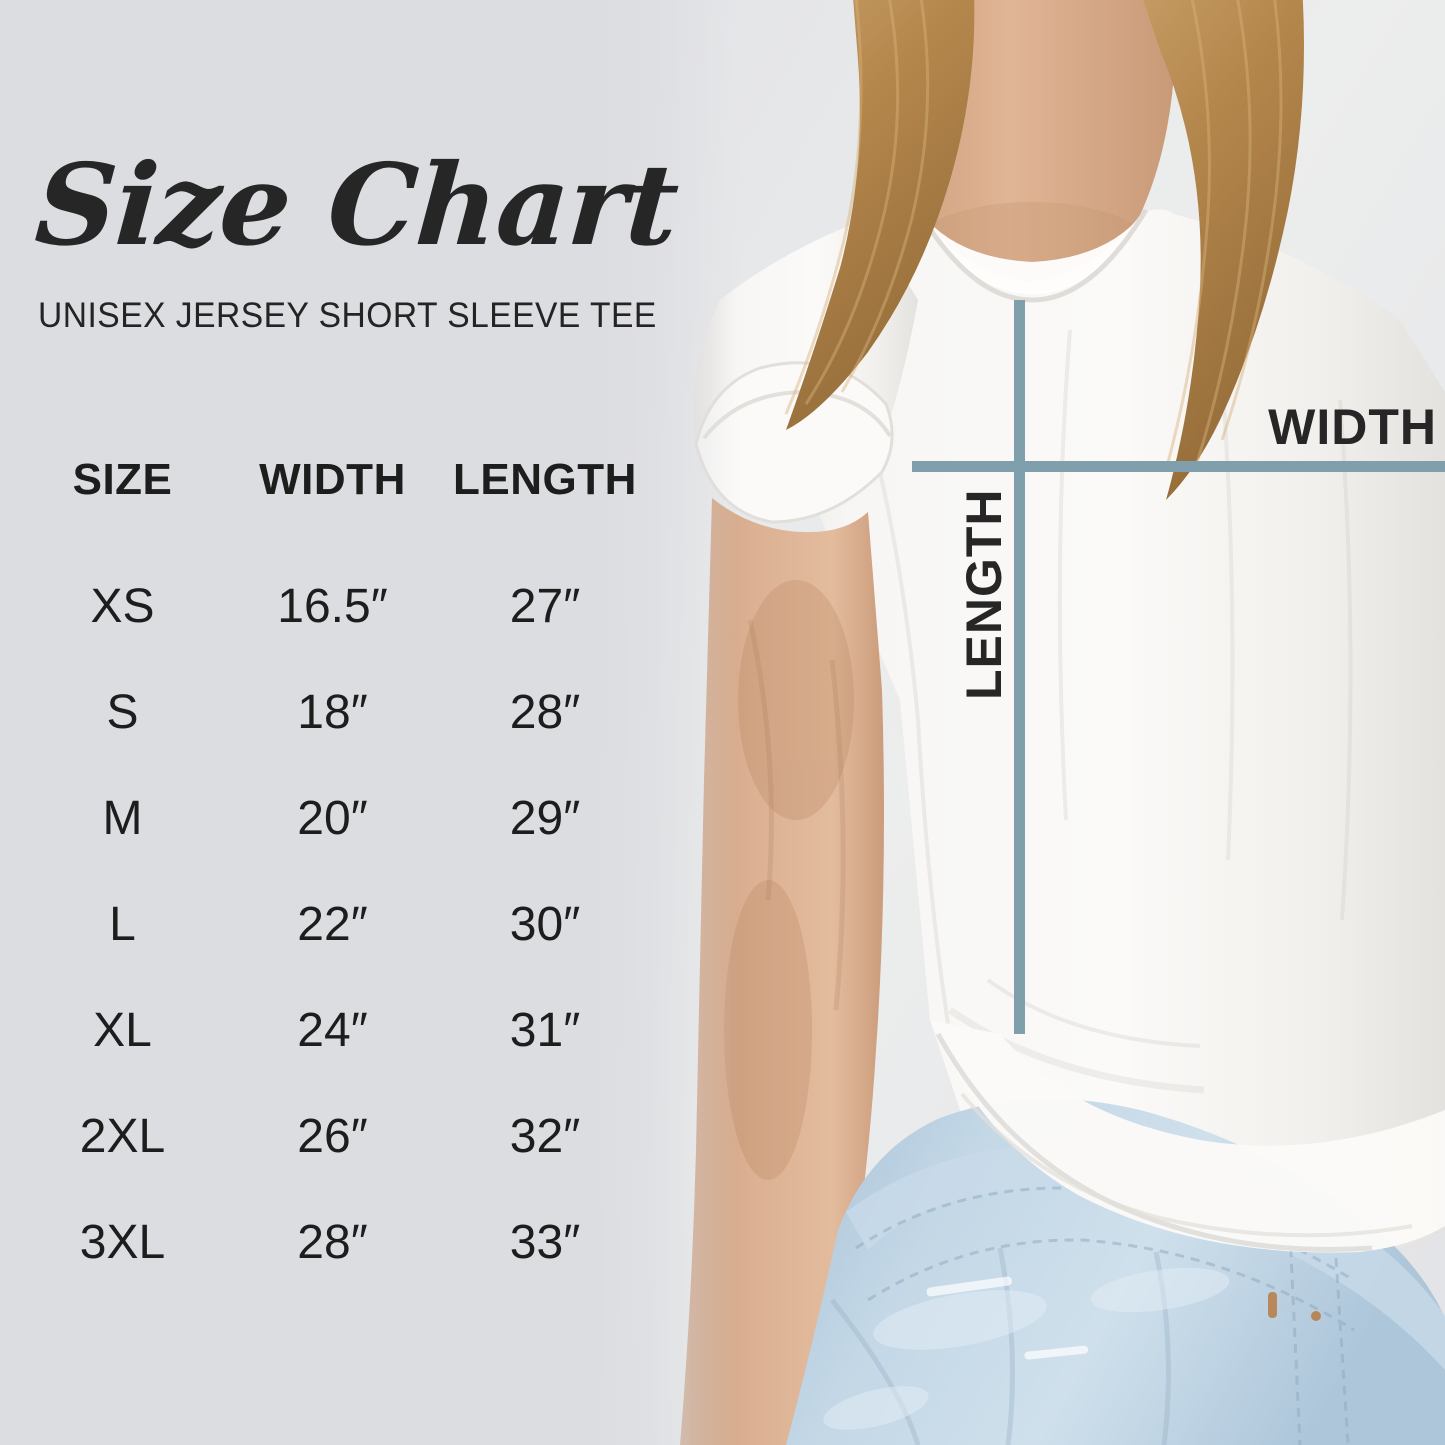 This screenshot has width=1445, height=1445. I want to click on table-row: S 18″ 28″, so click(335, 738).